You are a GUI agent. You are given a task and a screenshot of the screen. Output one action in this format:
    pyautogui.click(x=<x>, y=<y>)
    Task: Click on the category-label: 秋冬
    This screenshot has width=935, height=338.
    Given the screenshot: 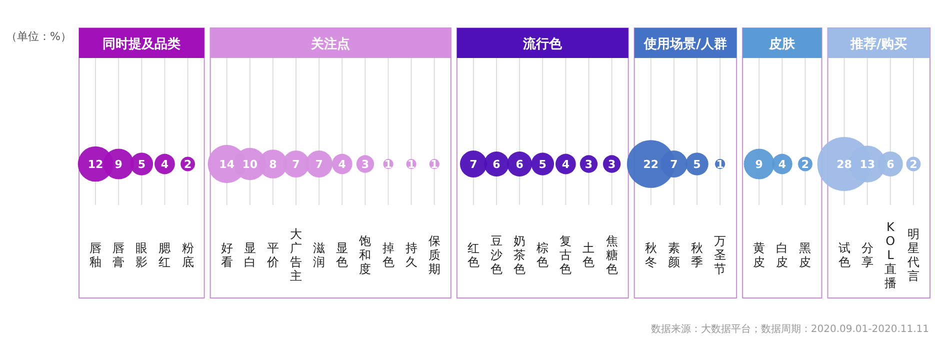 What is the action you would take?
    pyautogui.click(x=650, y=255)
    